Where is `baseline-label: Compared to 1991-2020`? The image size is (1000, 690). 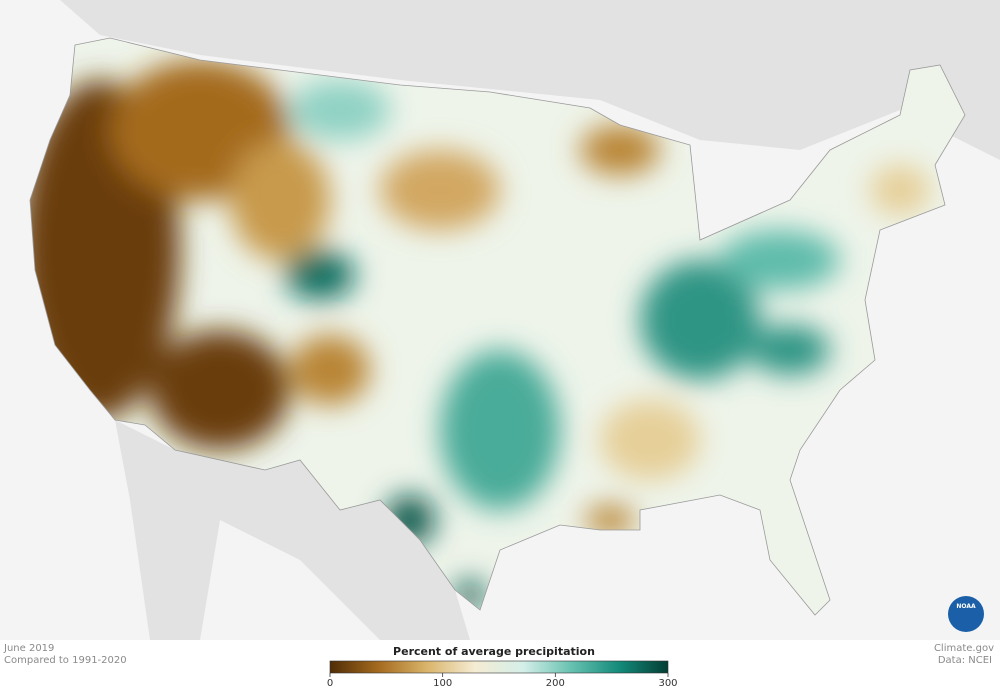 baseline-label: Compared to 1991-2020 is located at coordinates (65, 660).